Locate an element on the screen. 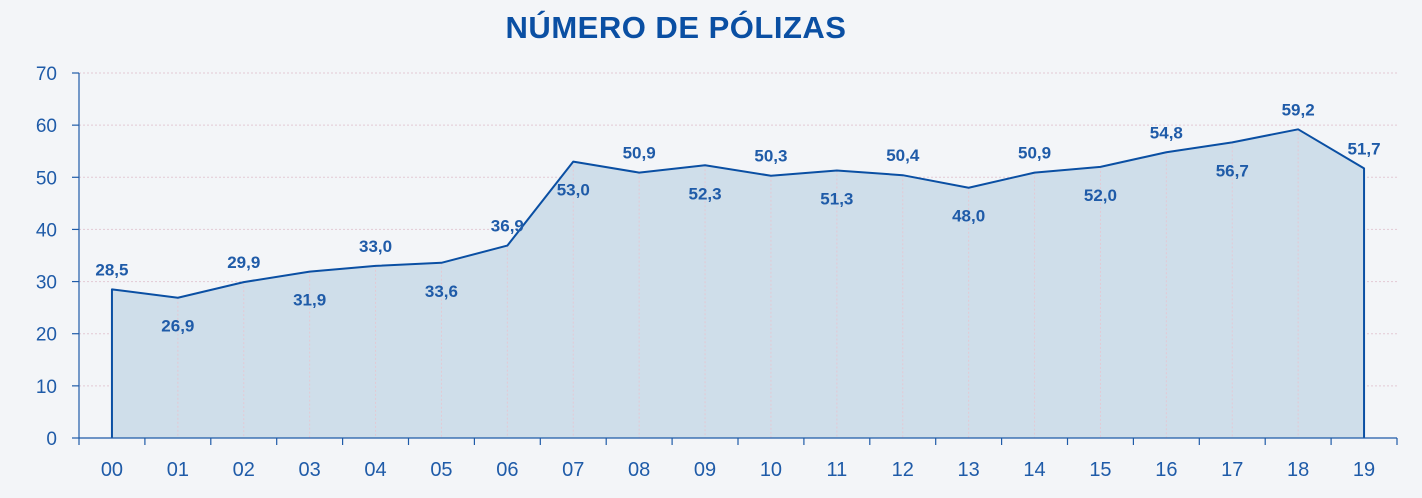  x-tick-label: 18 is located at coordinates (1298, 470).